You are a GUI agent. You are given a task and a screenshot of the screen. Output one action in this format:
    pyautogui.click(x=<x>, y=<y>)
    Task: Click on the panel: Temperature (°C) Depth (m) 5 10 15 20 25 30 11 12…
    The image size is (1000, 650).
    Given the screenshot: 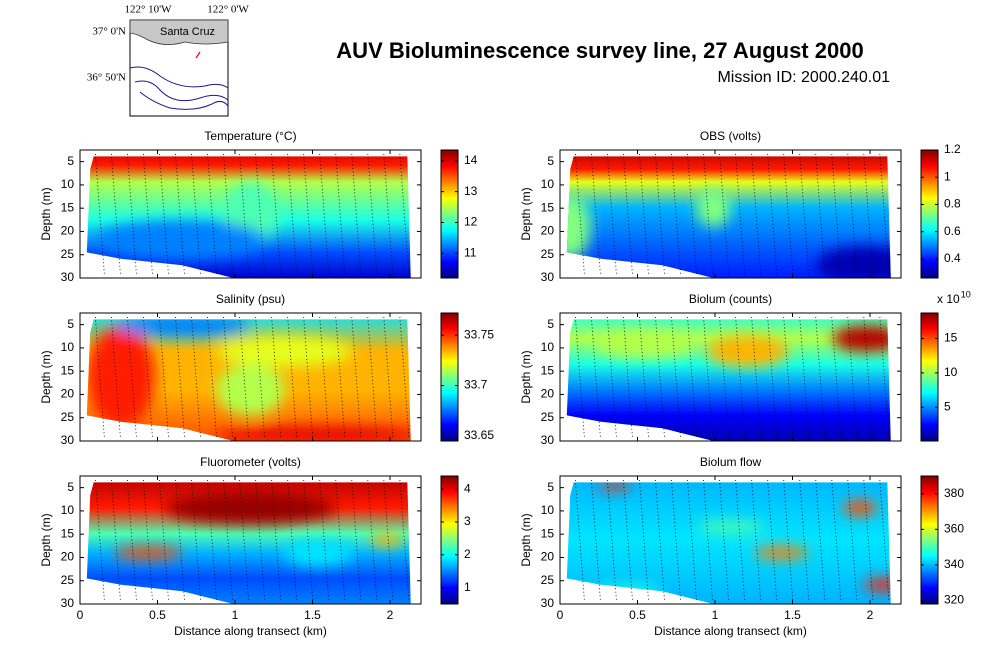 What is the action you would take?
    pyautogui.click(x=258, y=206)
    